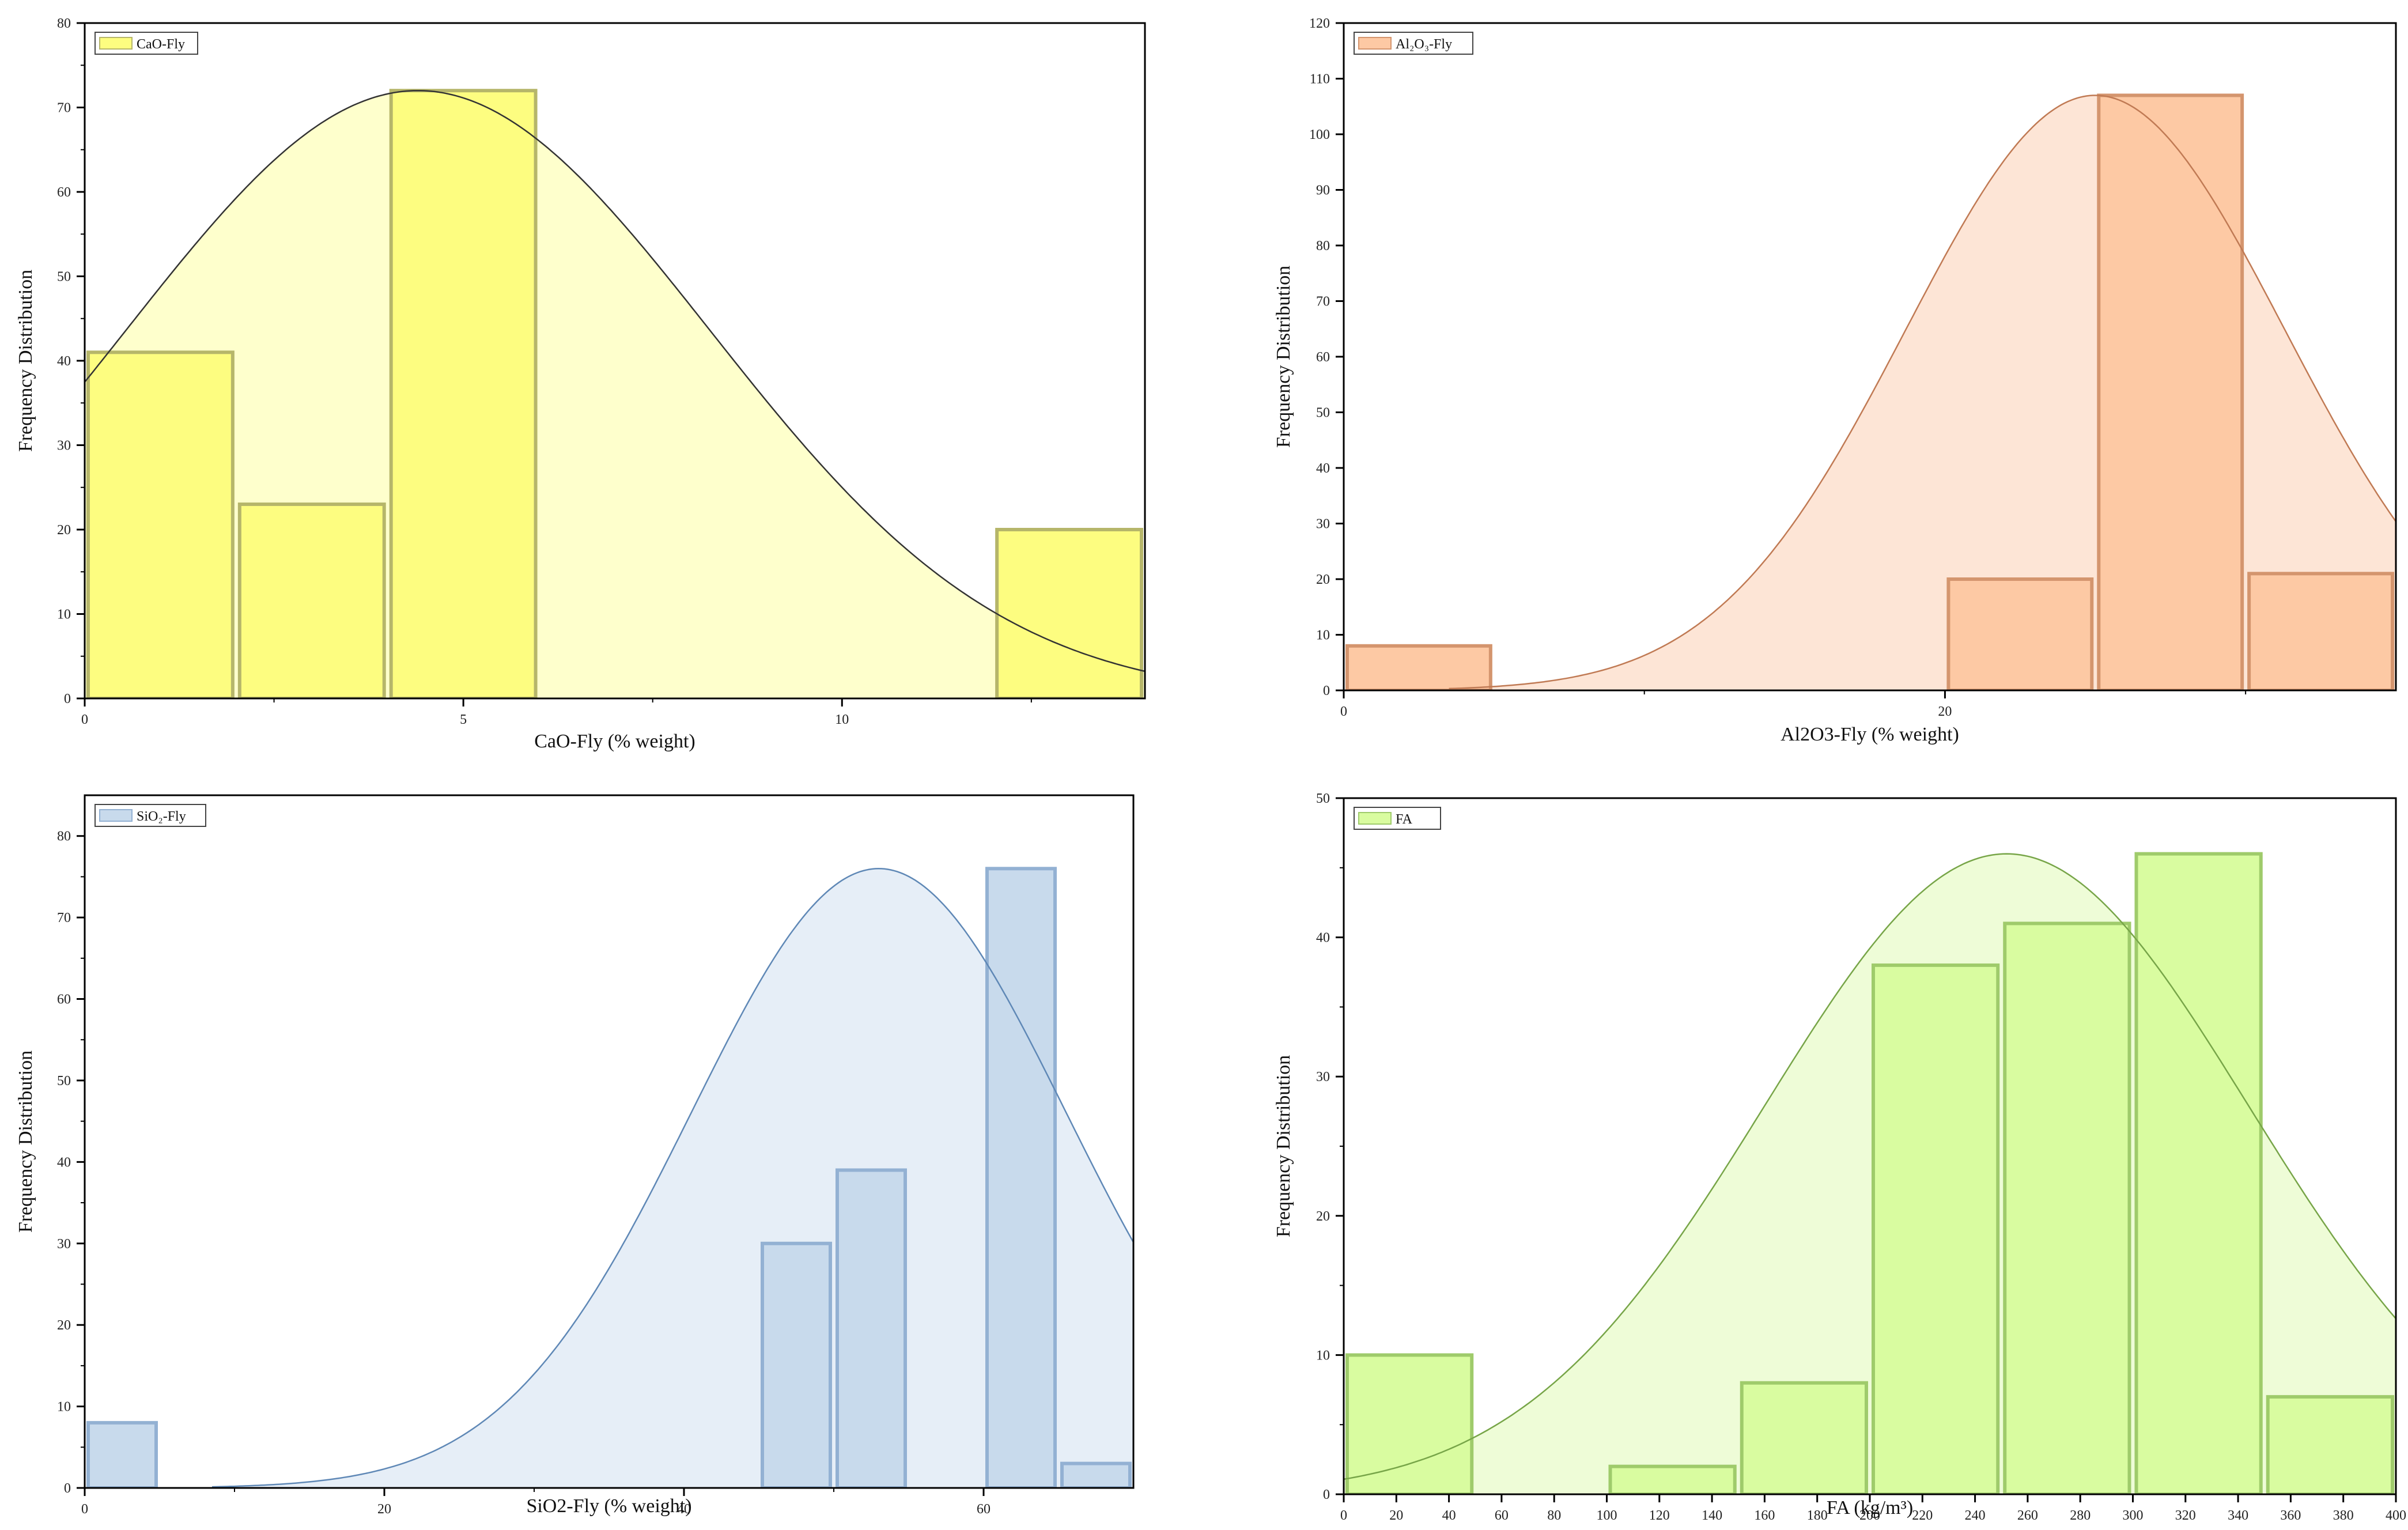 This screenshot has width=2408, height=1530. I want to click on x-tick-label: 400, so click(2396, 1515).